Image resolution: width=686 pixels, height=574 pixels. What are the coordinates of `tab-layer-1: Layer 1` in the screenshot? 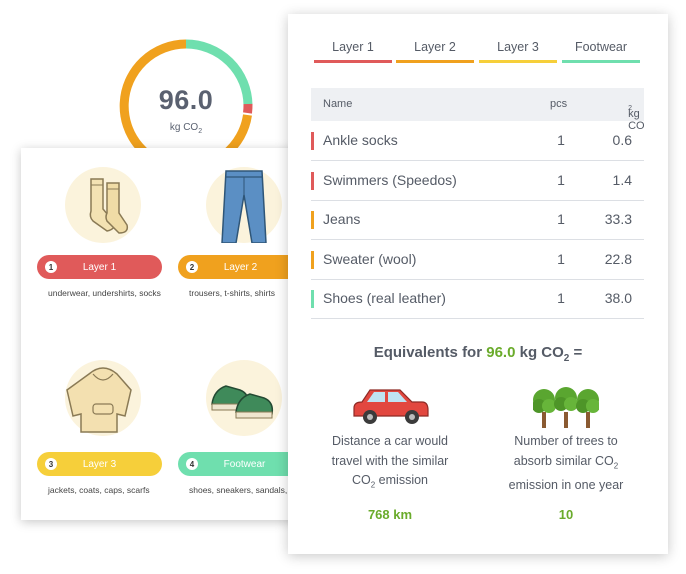 It's located at (353, 51).